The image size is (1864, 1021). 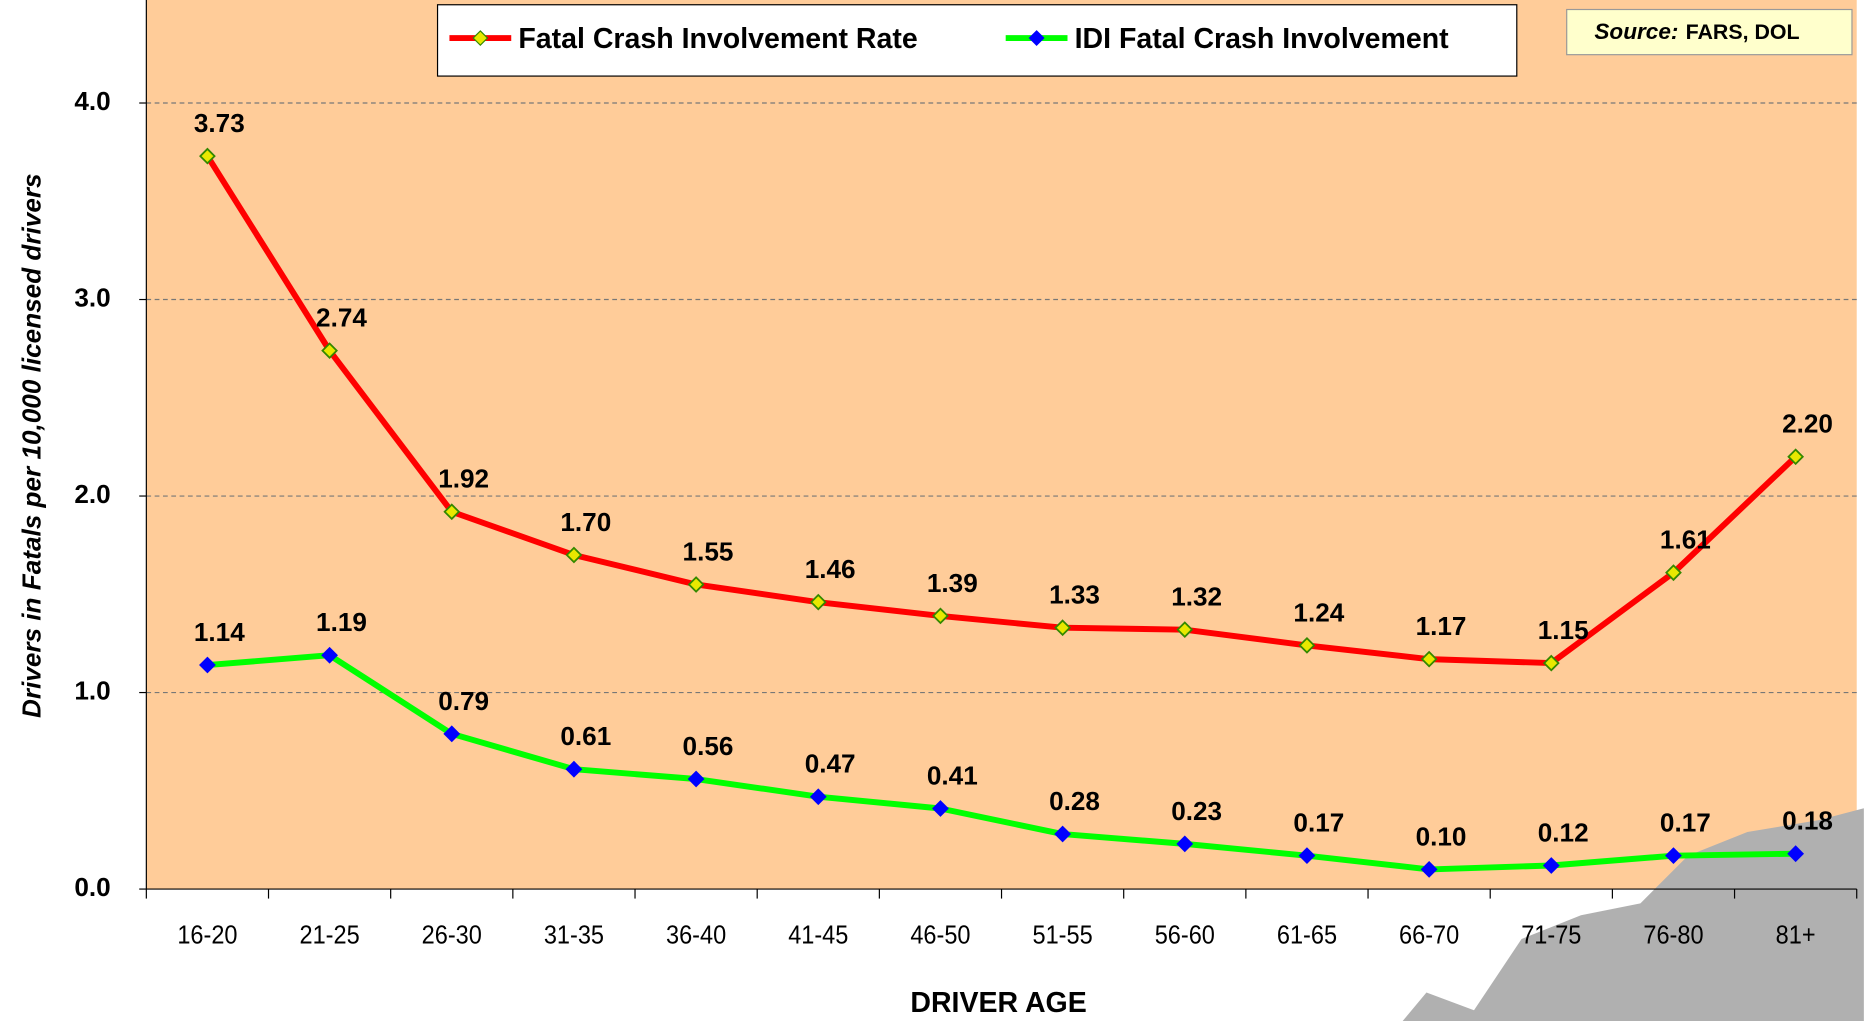 I want to click on source-box, so click(x=1709, y=32).